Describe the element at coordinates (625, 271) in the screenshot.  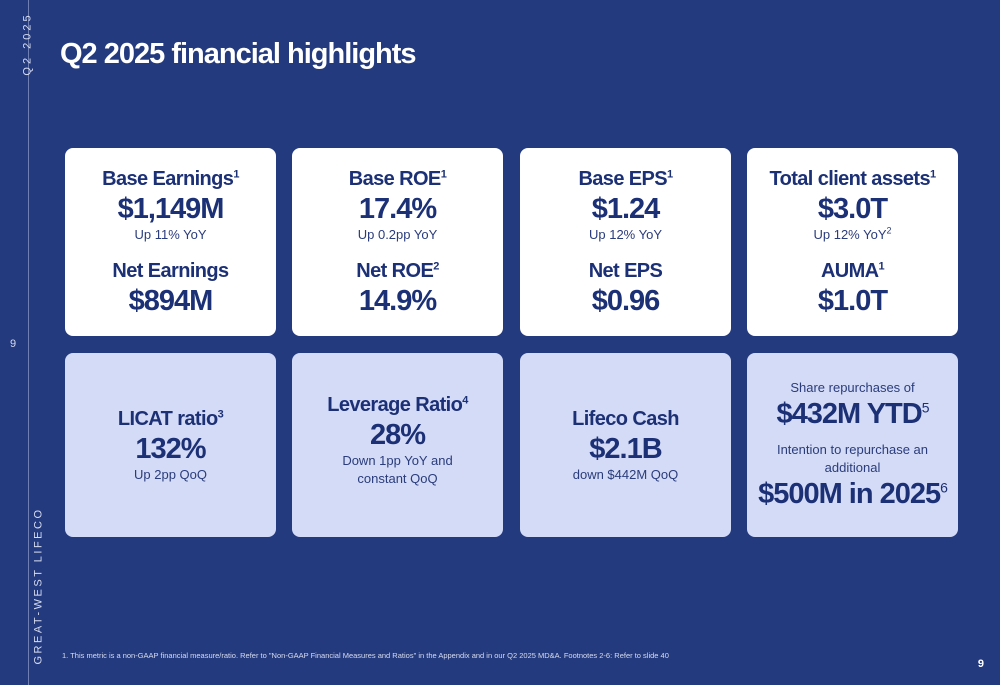
I see `card-label-secondary: Net EPS` at that location.